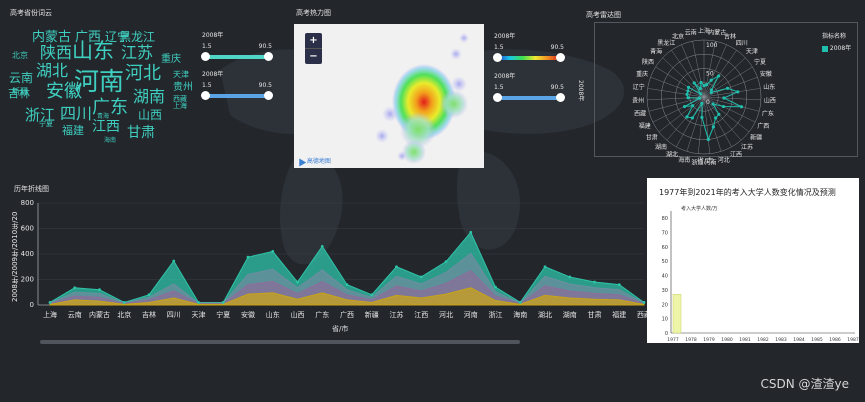  I want to click on wordcloud-word: 辽宁, so click(117, 37).